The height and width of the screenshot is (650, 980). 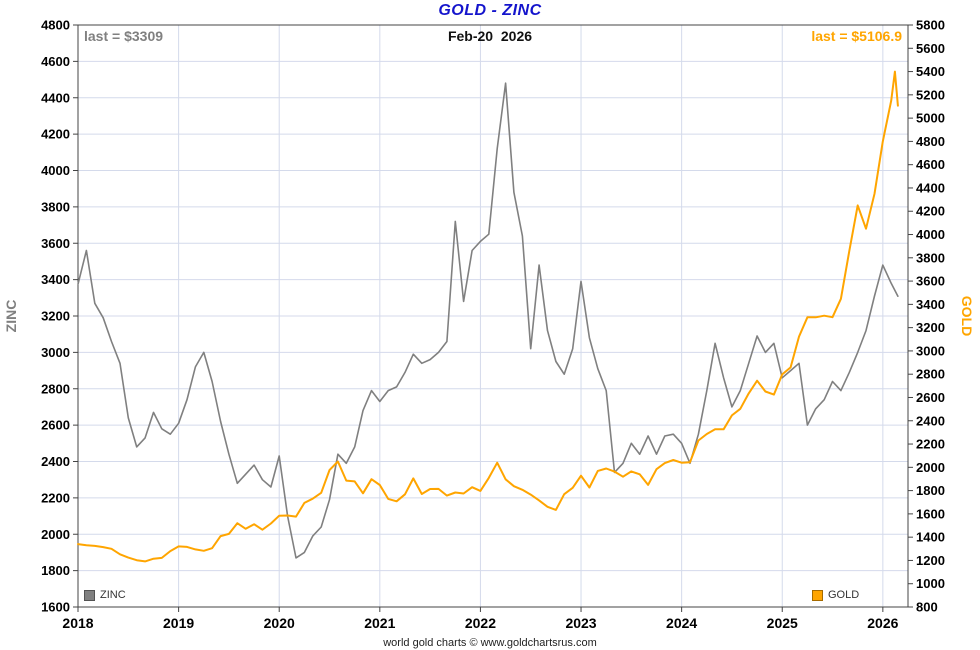 I want to click on right-axis-tick-label: 3400, so click(x=930, y=304).